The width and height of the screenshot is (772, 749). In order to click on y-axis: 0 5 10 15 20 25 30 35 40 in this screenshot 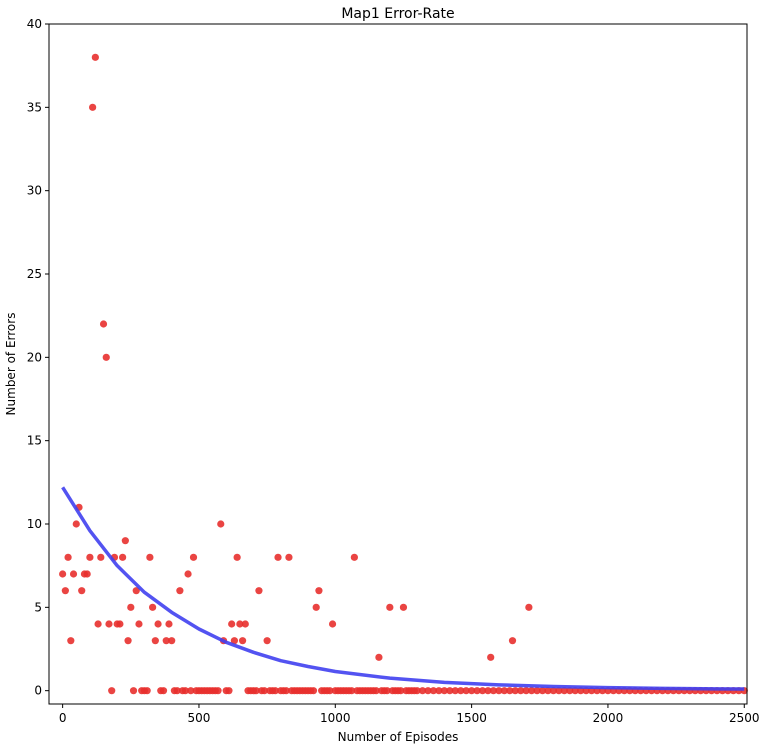, I will do `click(38, 357)`.